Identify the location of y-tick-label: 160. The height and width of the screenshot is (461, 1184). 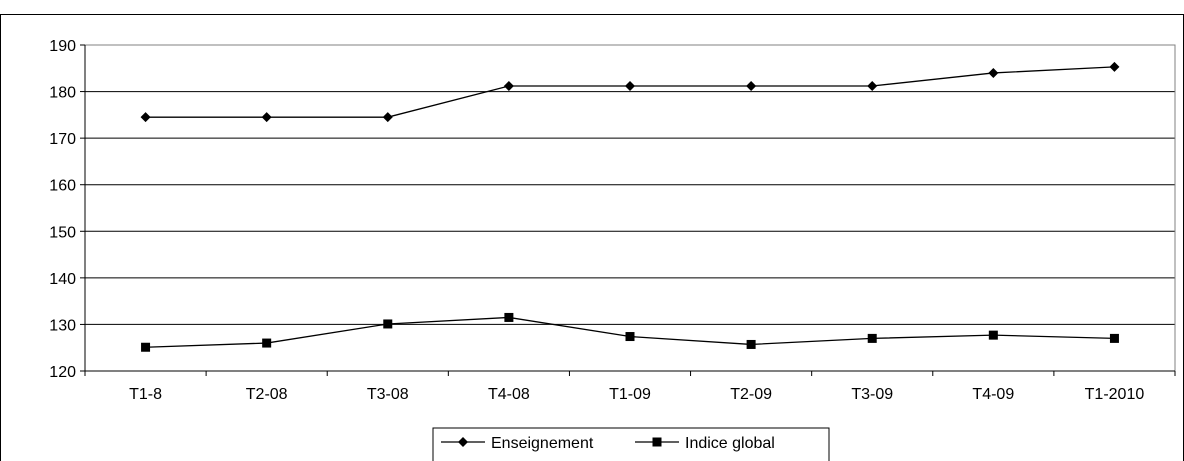
(62, 186).